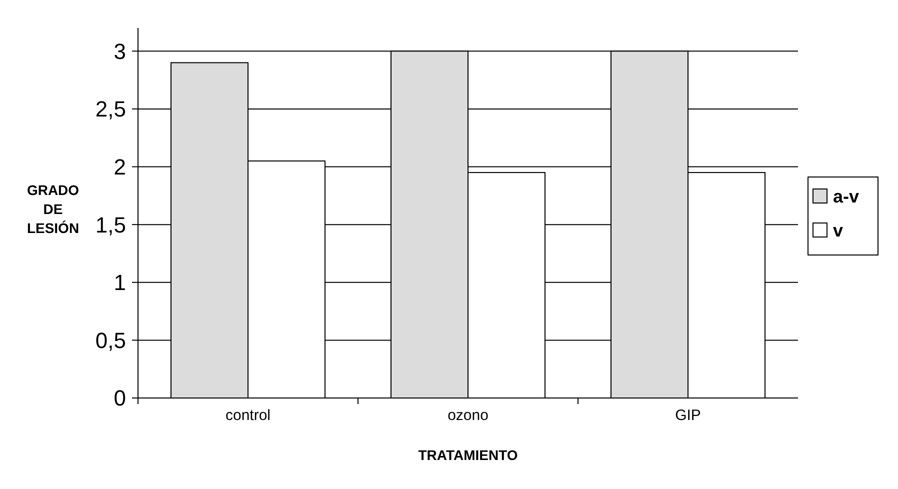  Describe the element at coordinates (248, 415) in the screenshot. I see `x-tick-label: control` at that location.